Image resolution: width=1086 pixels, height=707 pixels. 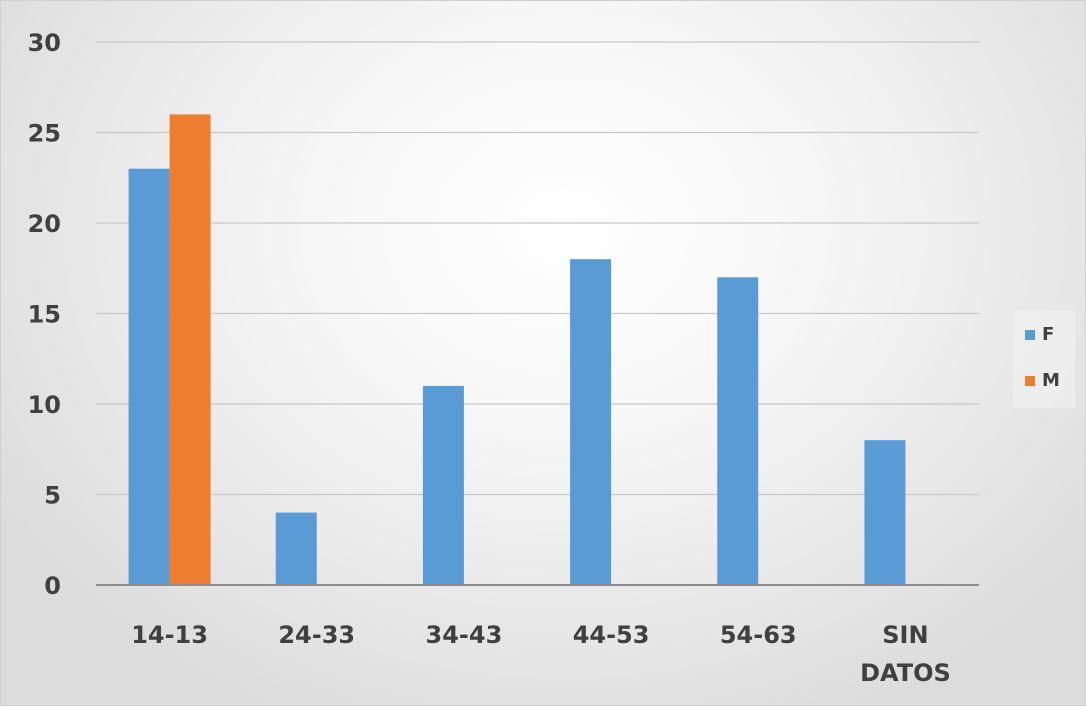 I want to click on x-tick-label: 44-53, so click(x=611, y=635).